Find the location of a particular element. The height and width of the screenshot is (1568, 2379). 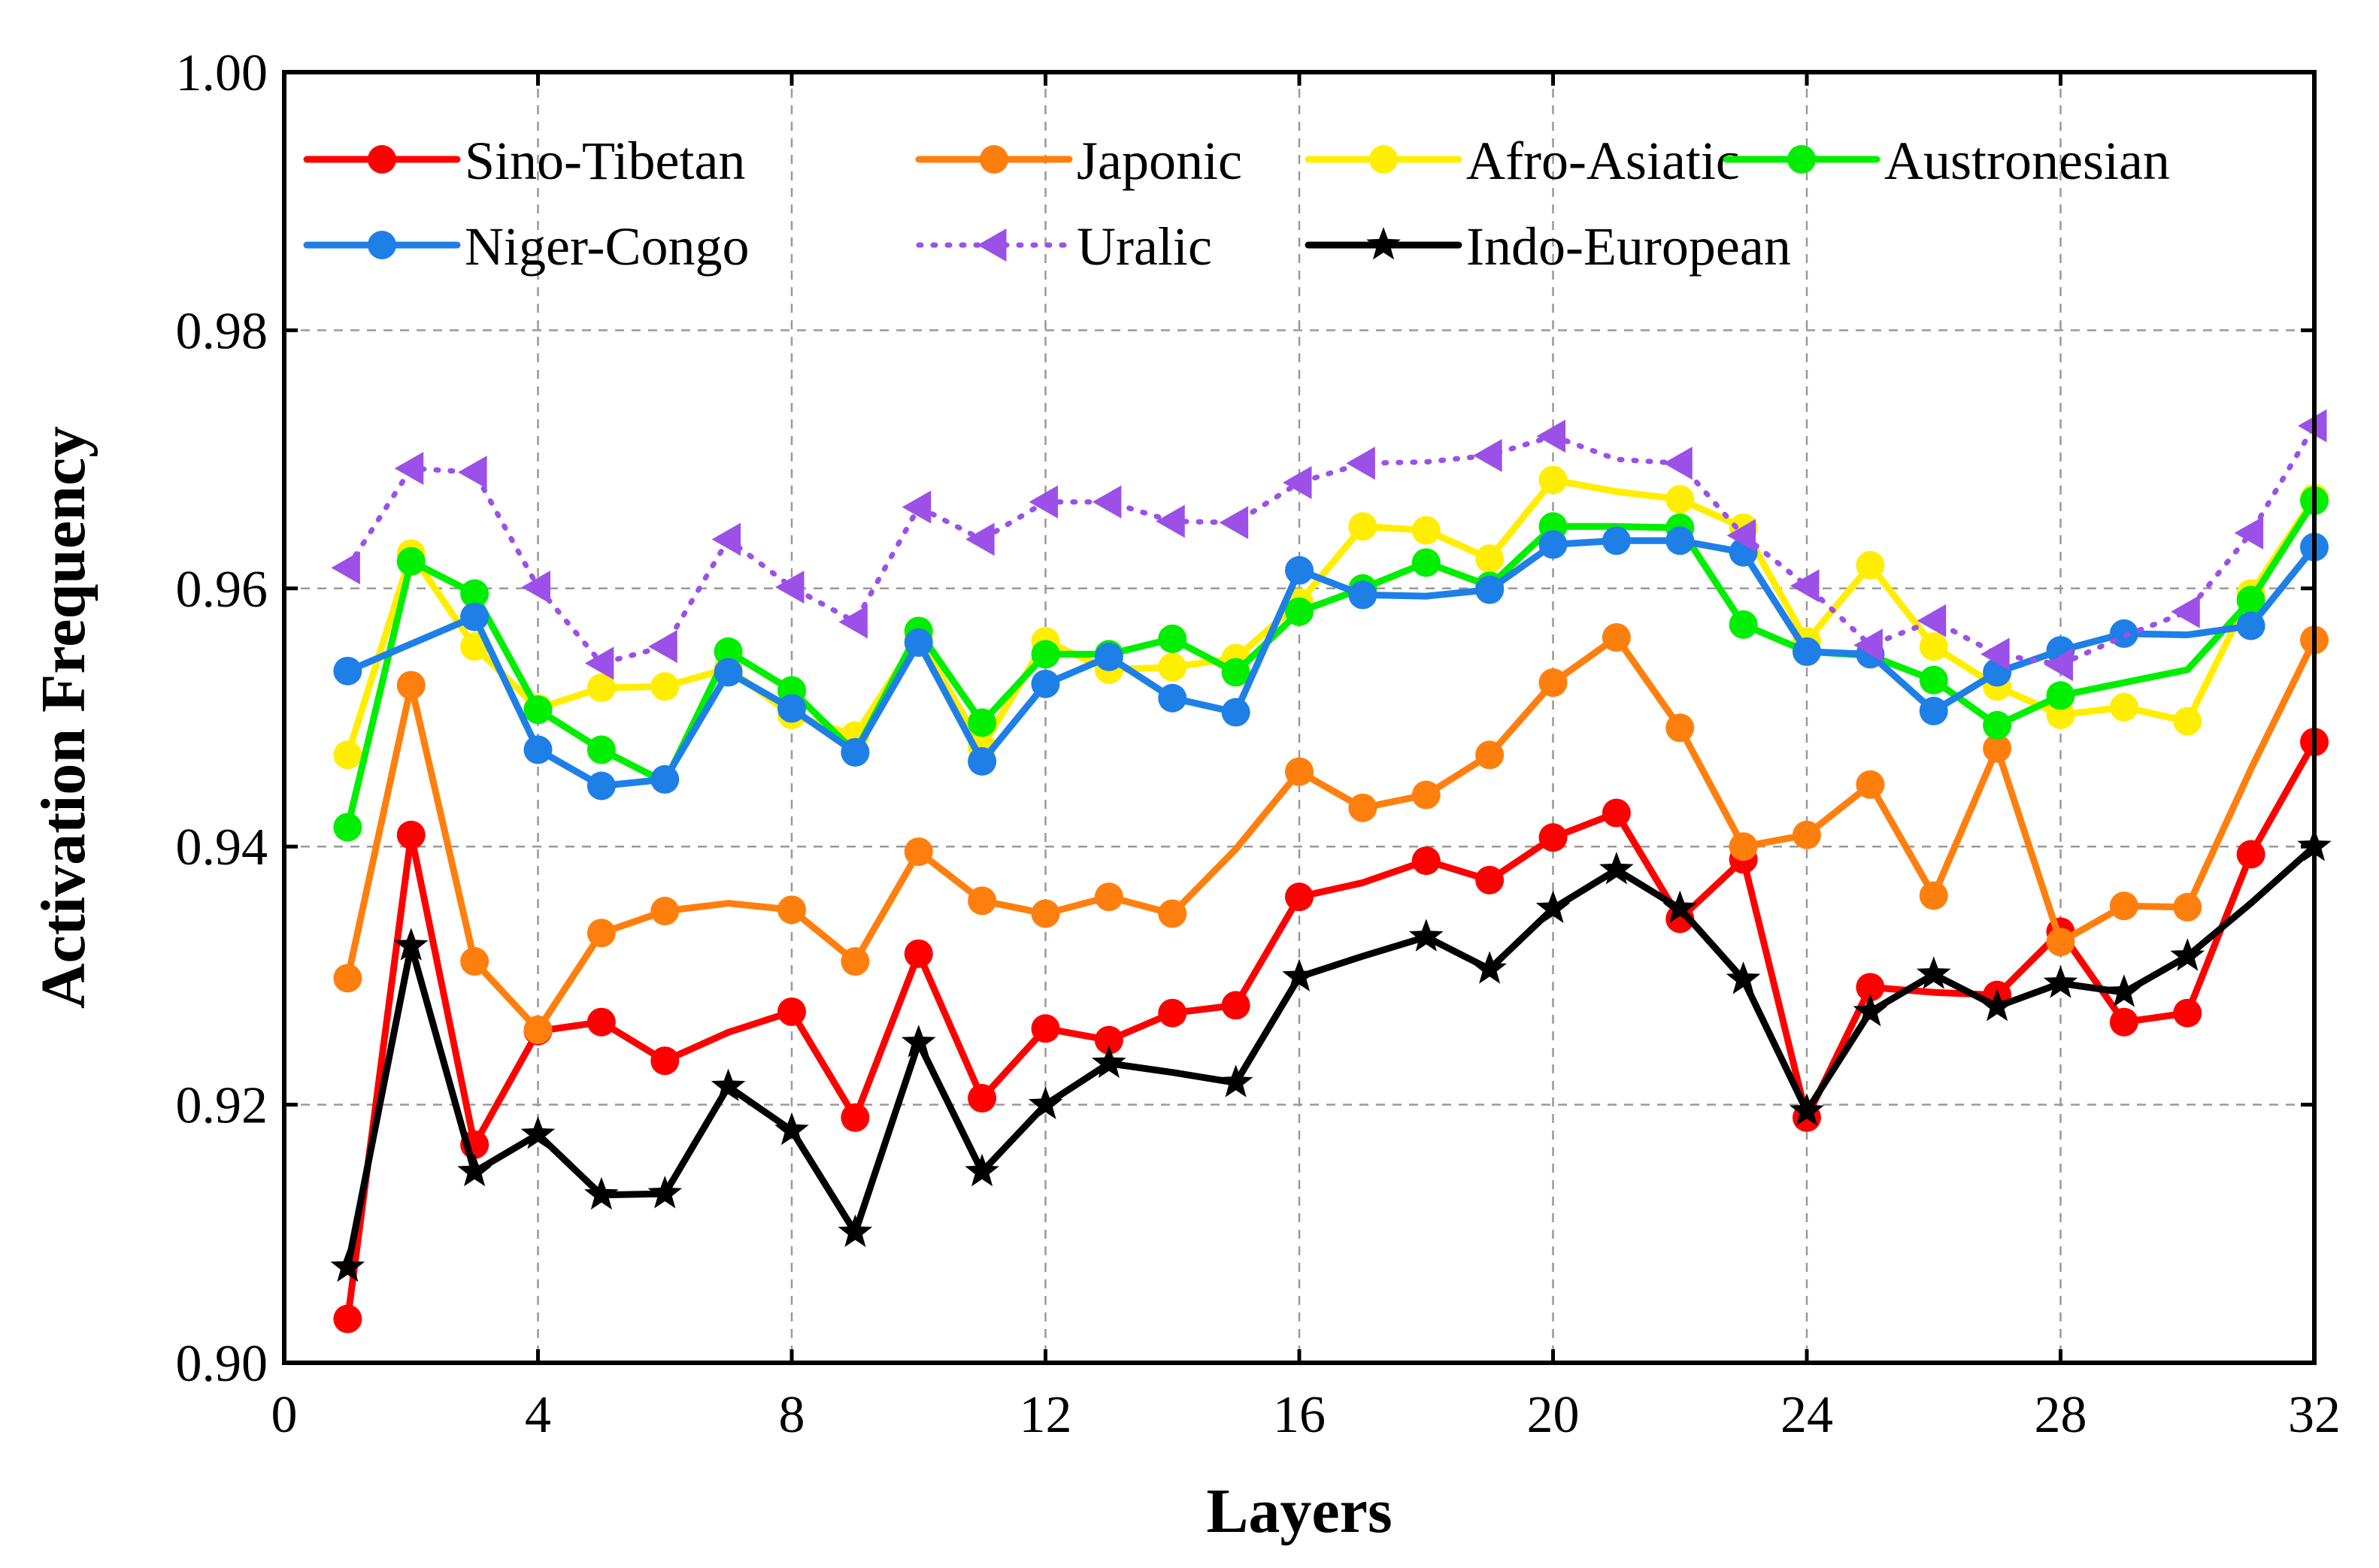

legend-entry-sino-tibetan: Sino-Tibetan is located at coordinates (524, 161).